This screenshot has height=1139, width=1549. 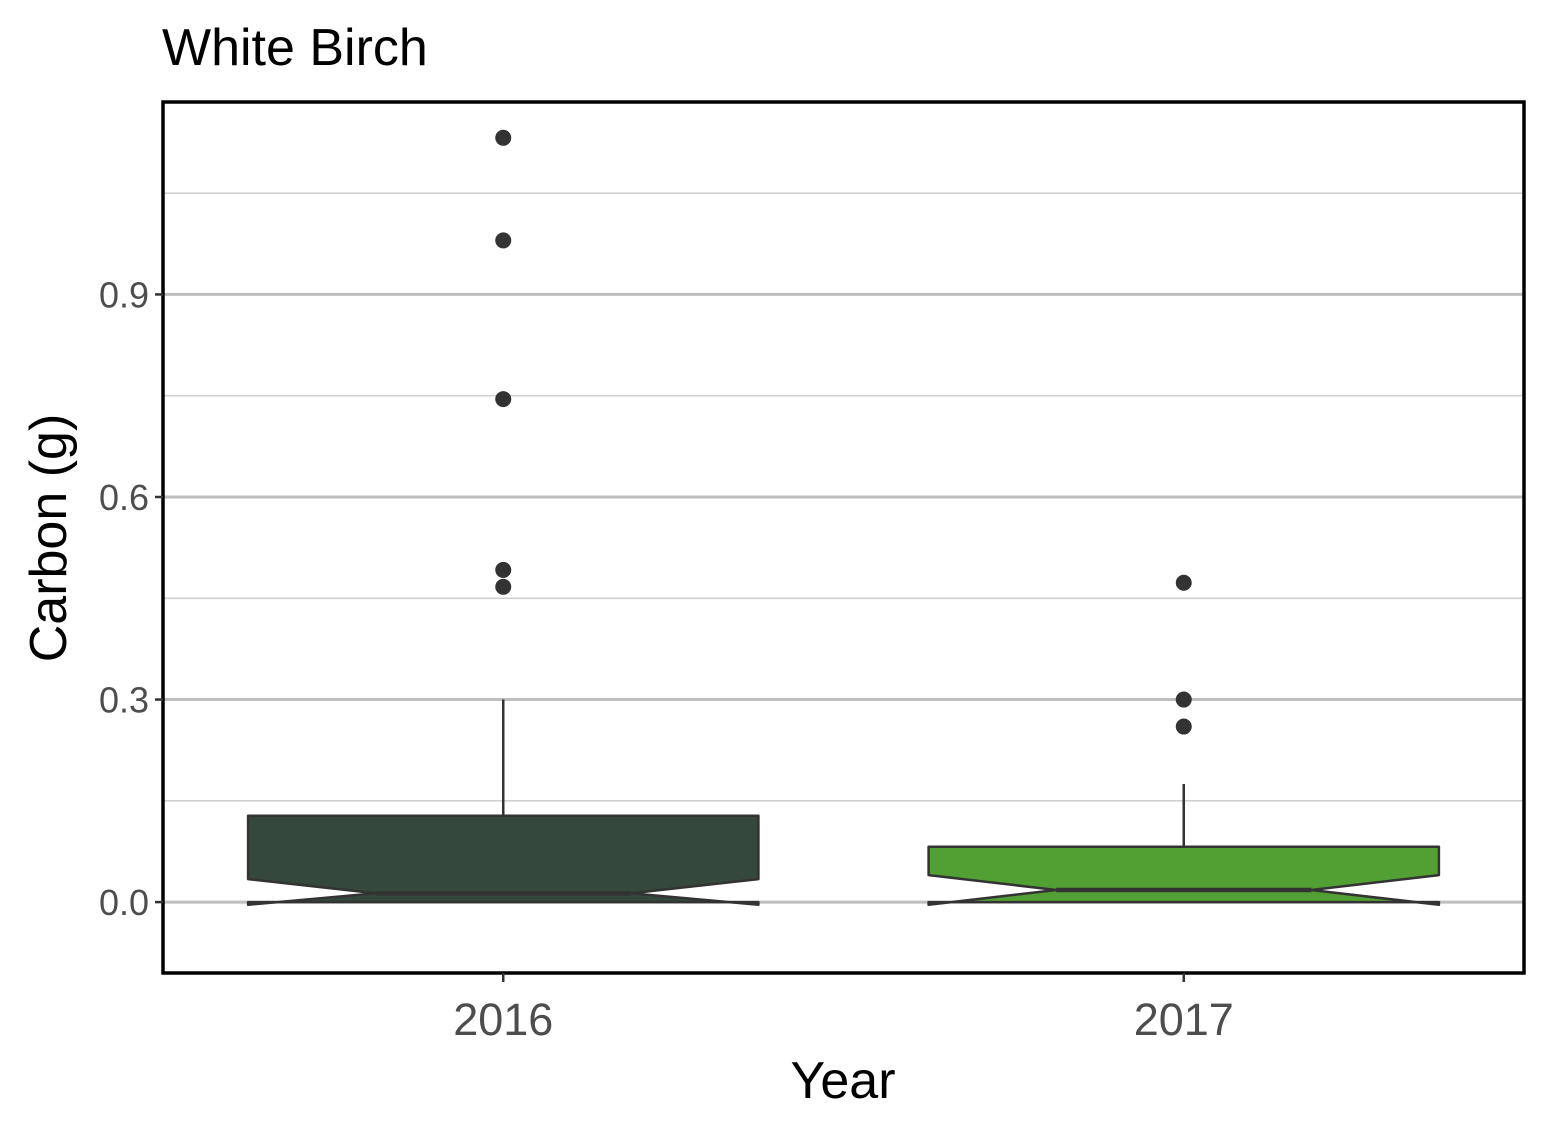 I want to click on y-axis: 0.0 0.3 0.6 0.9, so click(x=131, y=598).